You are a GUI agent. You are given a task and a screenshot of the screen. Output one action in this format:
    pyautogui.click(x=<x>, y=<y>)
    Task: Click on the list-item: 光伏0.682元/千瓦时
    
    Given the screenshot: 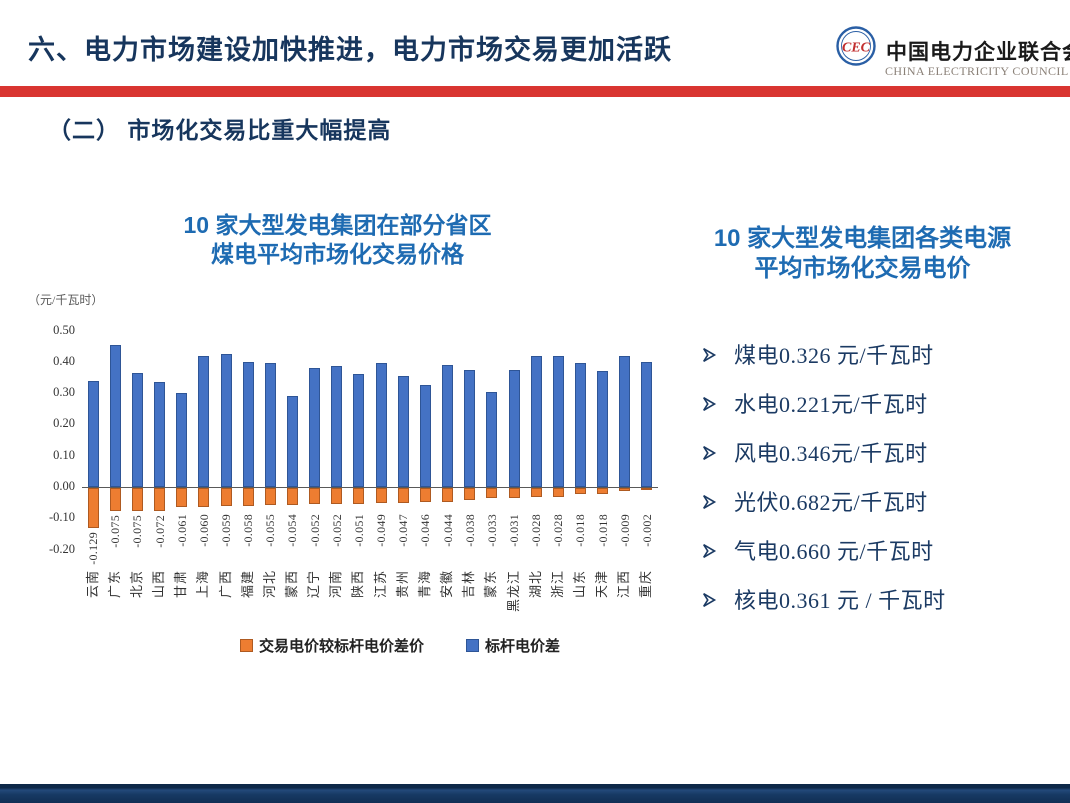 What is the action you would take?
    pyautogui.click(x=885, y=501)
    